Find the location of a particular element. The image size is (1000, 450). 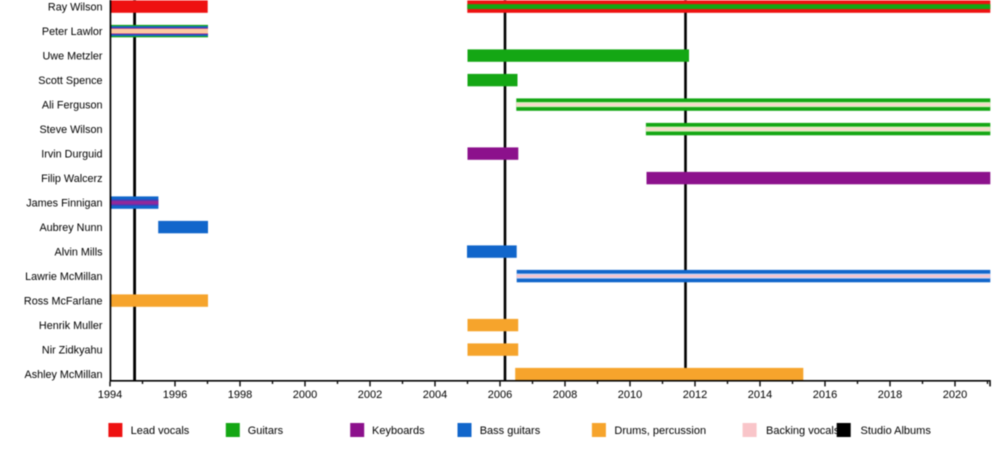

svg-text: Studio Albums is located at coordinates (896, 431).